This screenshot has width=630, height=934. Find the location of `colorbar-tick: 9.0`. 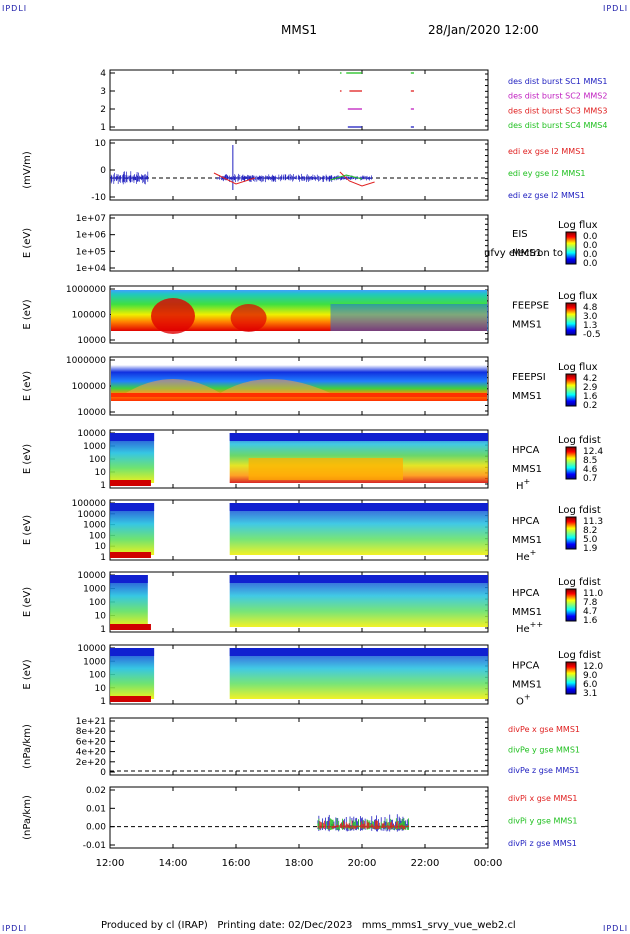

colorbar-tick: 9.0 is located at coordinates (590, 676).